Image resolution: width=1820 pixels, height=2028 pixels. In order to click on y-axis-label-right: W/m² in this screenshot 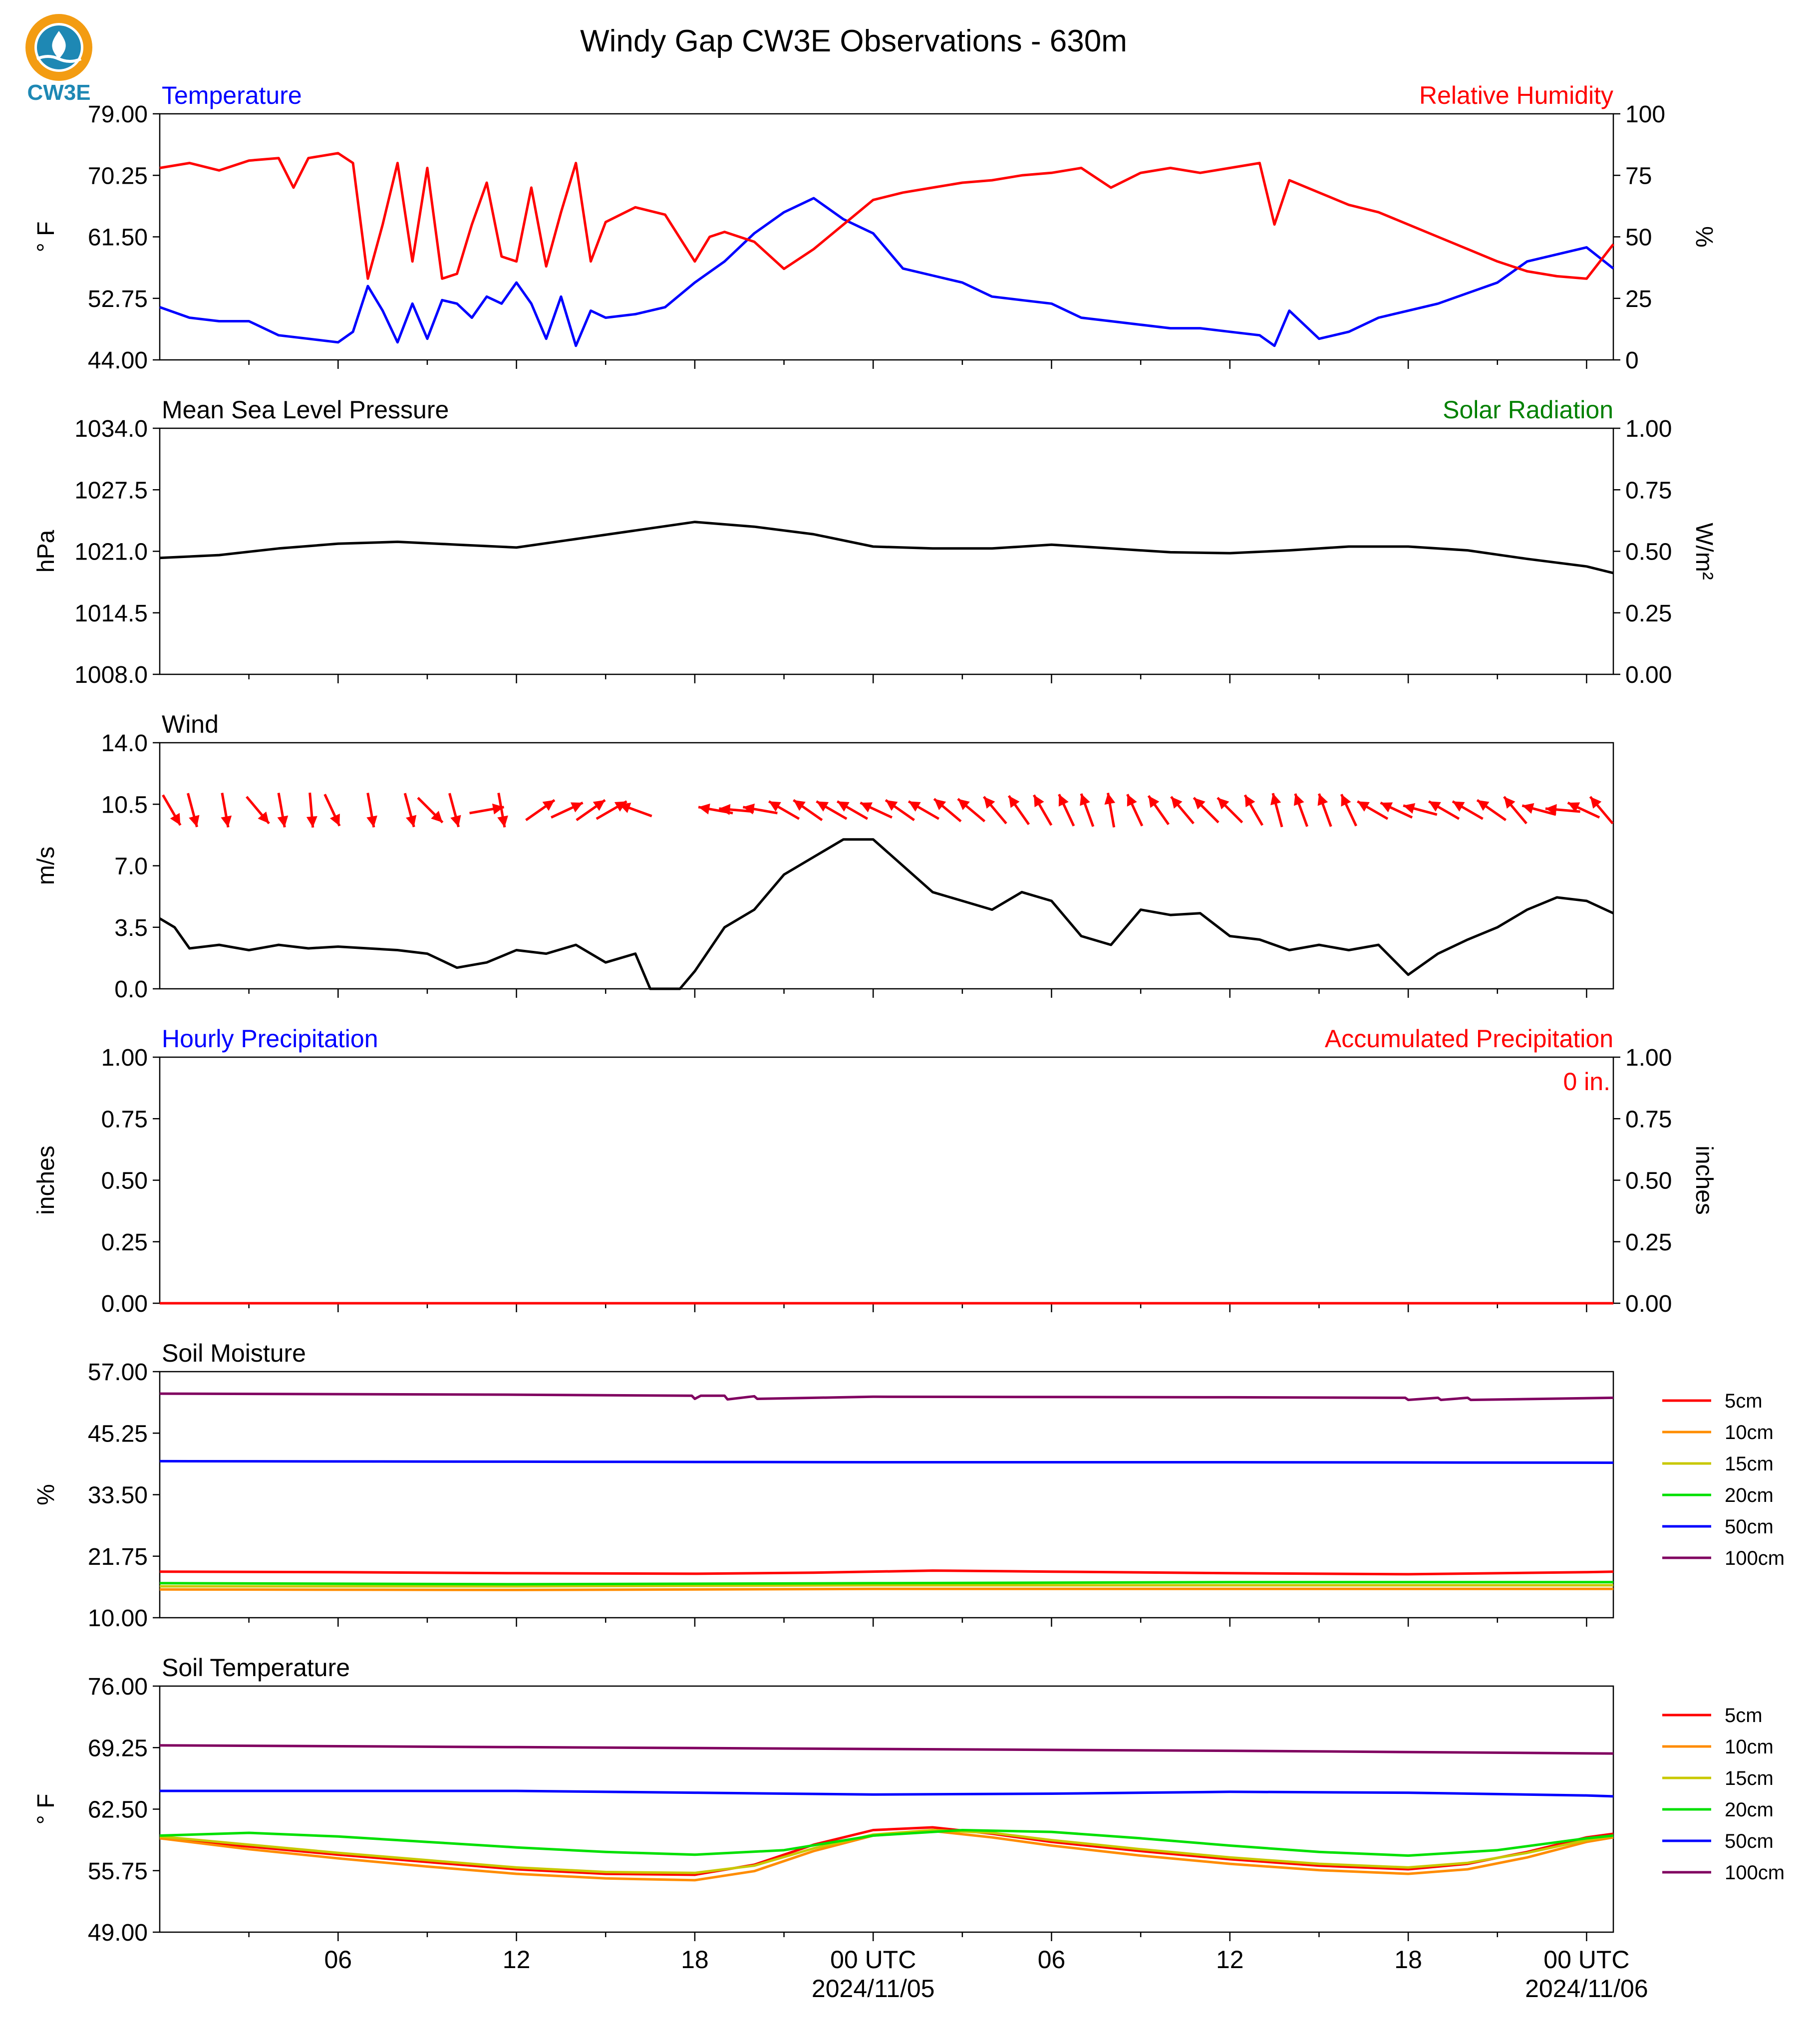, I will do `click(1704, 551)`.